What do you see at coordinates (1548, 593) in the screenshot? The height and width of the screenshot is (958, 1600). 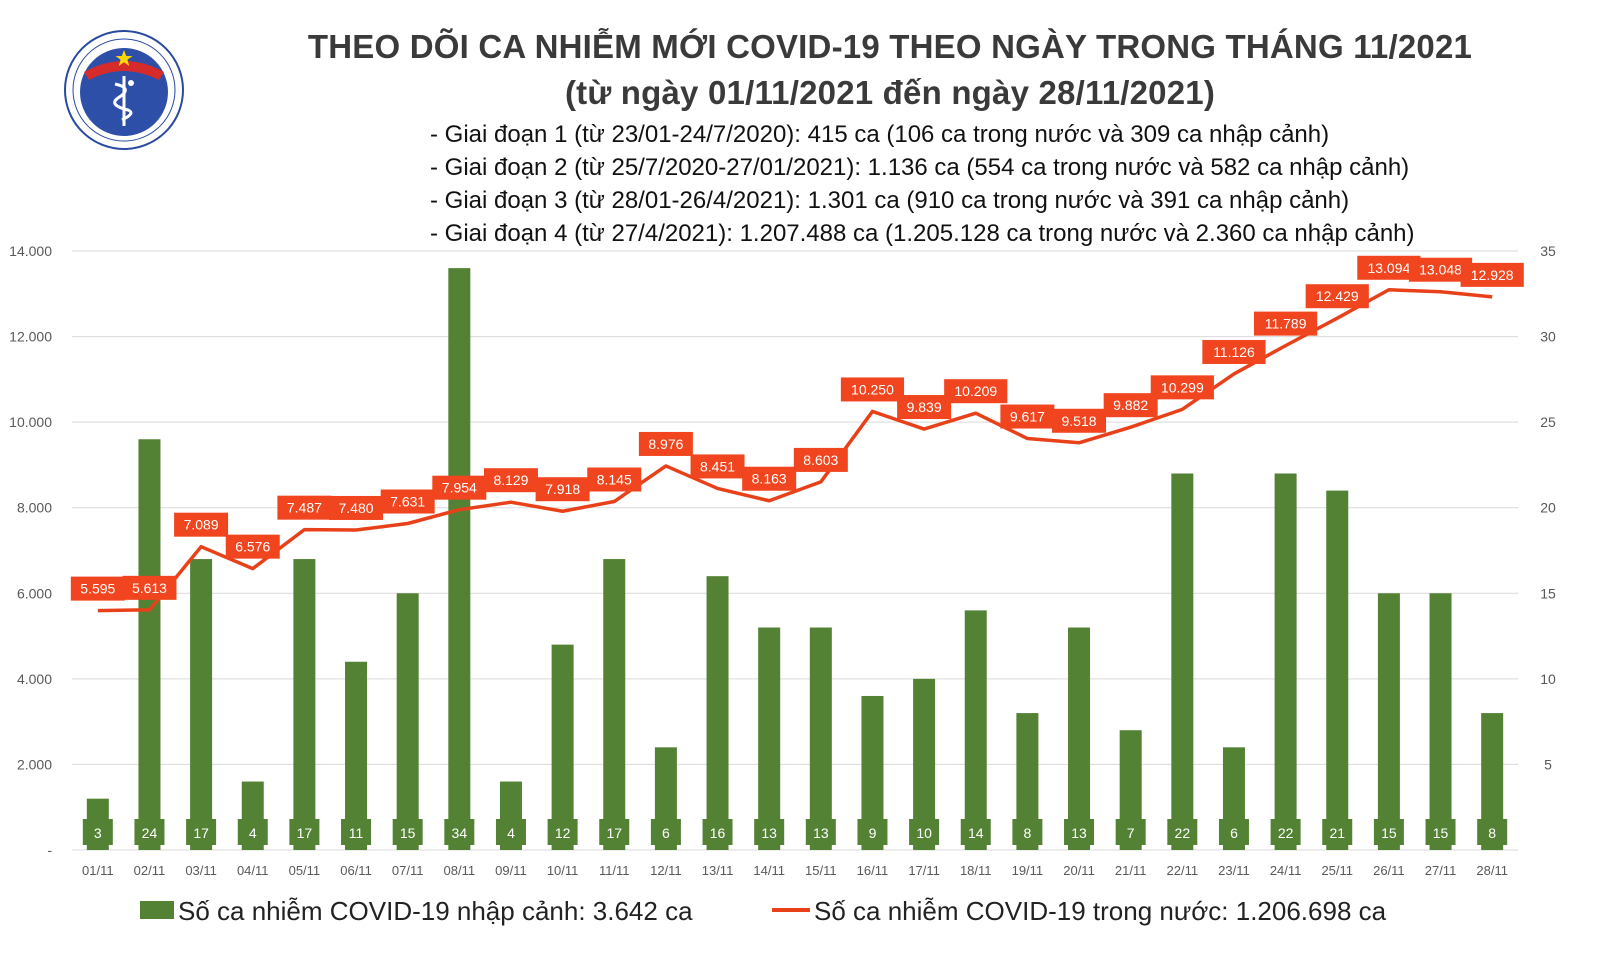 I see `y-right-tick-label: 15` at bounding box center [1548, 593].